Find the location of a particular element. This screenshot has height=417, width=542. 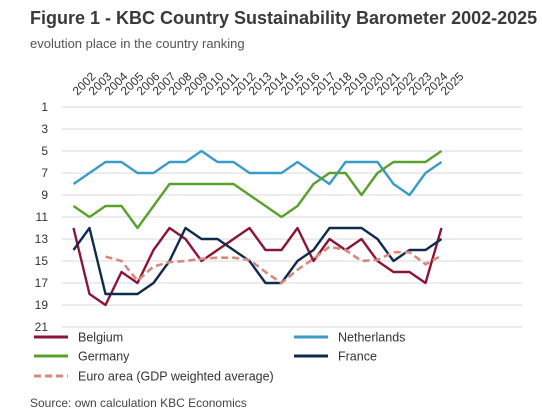

source-note: Source: own calculation KBC Economics is located at coordinates (138, 403).